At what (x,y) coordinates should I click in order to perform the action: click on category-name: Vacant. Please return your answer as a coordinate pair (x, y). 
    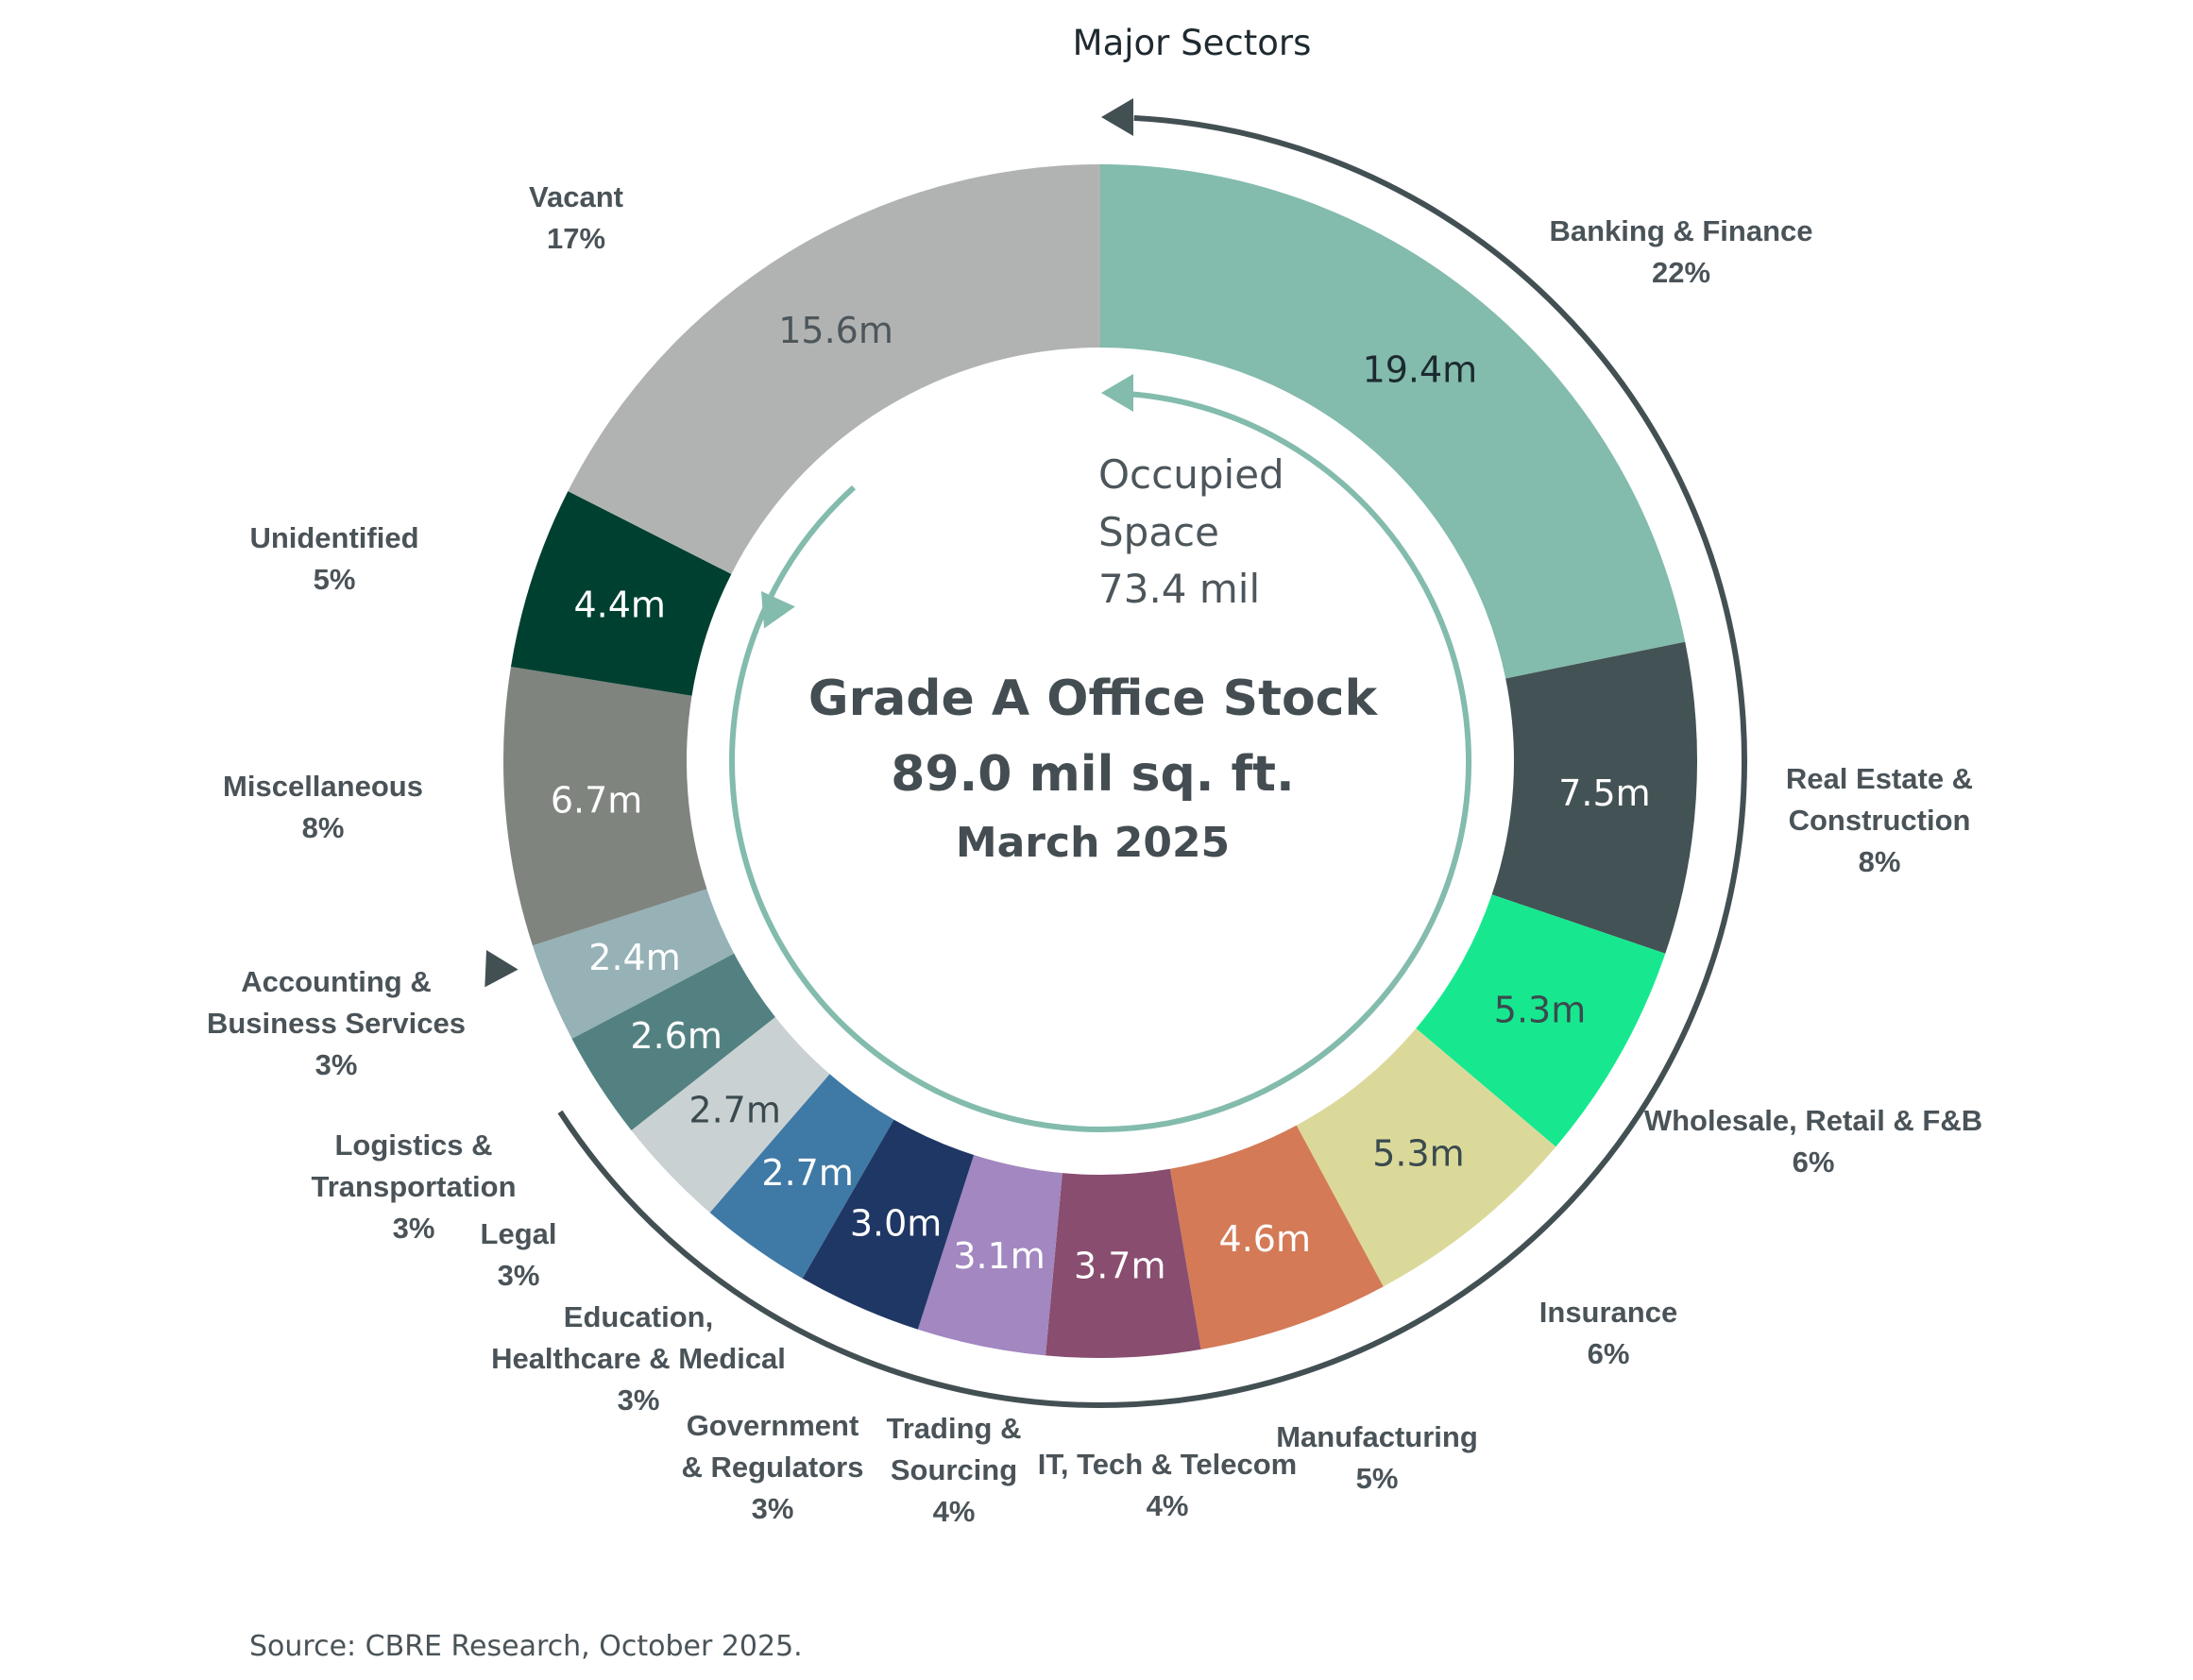
    Looking at the image, I should click on (576, 196).